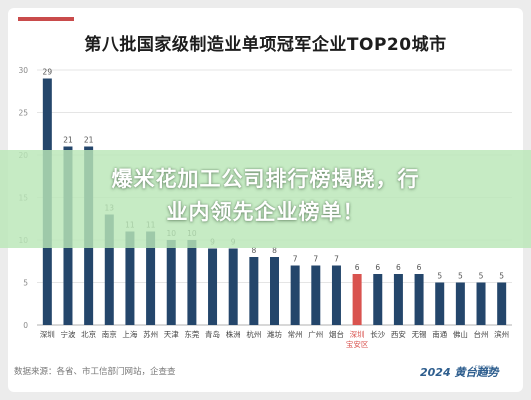 Image resolution: width=531 pixels, height=400 pixels. Describe the element at coordinates (95, 372) in the screenshot. I see `data-source: 数据来源：各省、市工信部门网站，企查查` at that location.